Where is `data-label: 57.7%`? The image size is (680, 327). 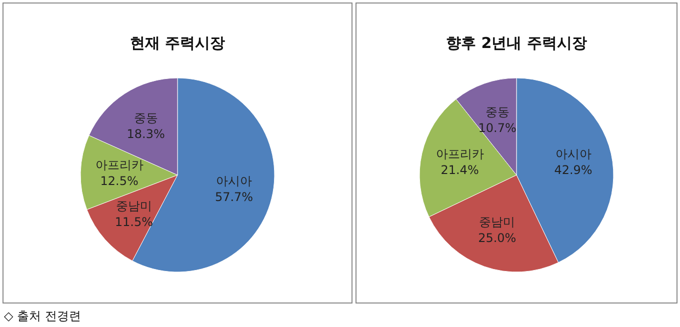
data-label: 57.7% is located at coordinates (234, 197).